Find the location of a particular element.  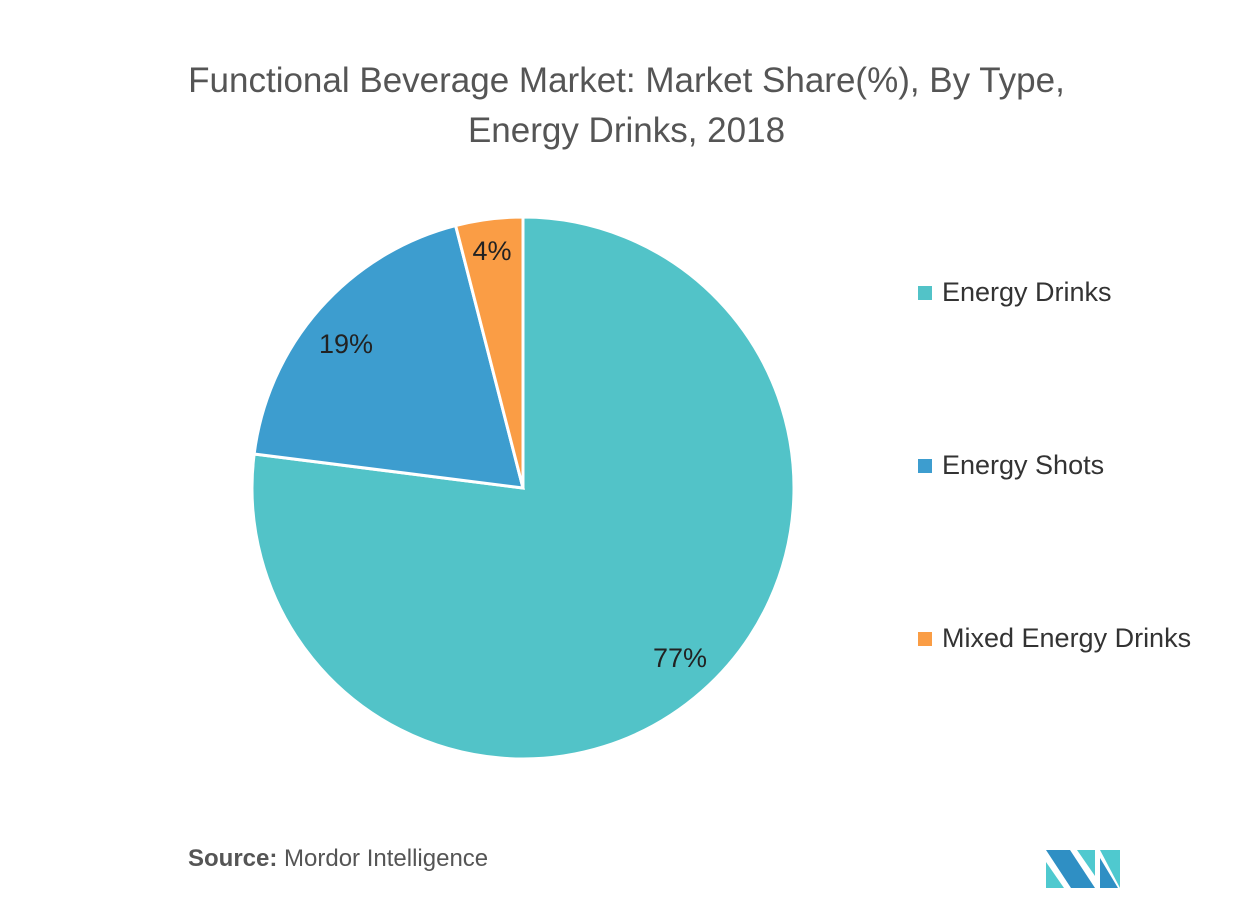

legend-item-energy-shots: Energy Shots is located at coordinates (1011, 465).